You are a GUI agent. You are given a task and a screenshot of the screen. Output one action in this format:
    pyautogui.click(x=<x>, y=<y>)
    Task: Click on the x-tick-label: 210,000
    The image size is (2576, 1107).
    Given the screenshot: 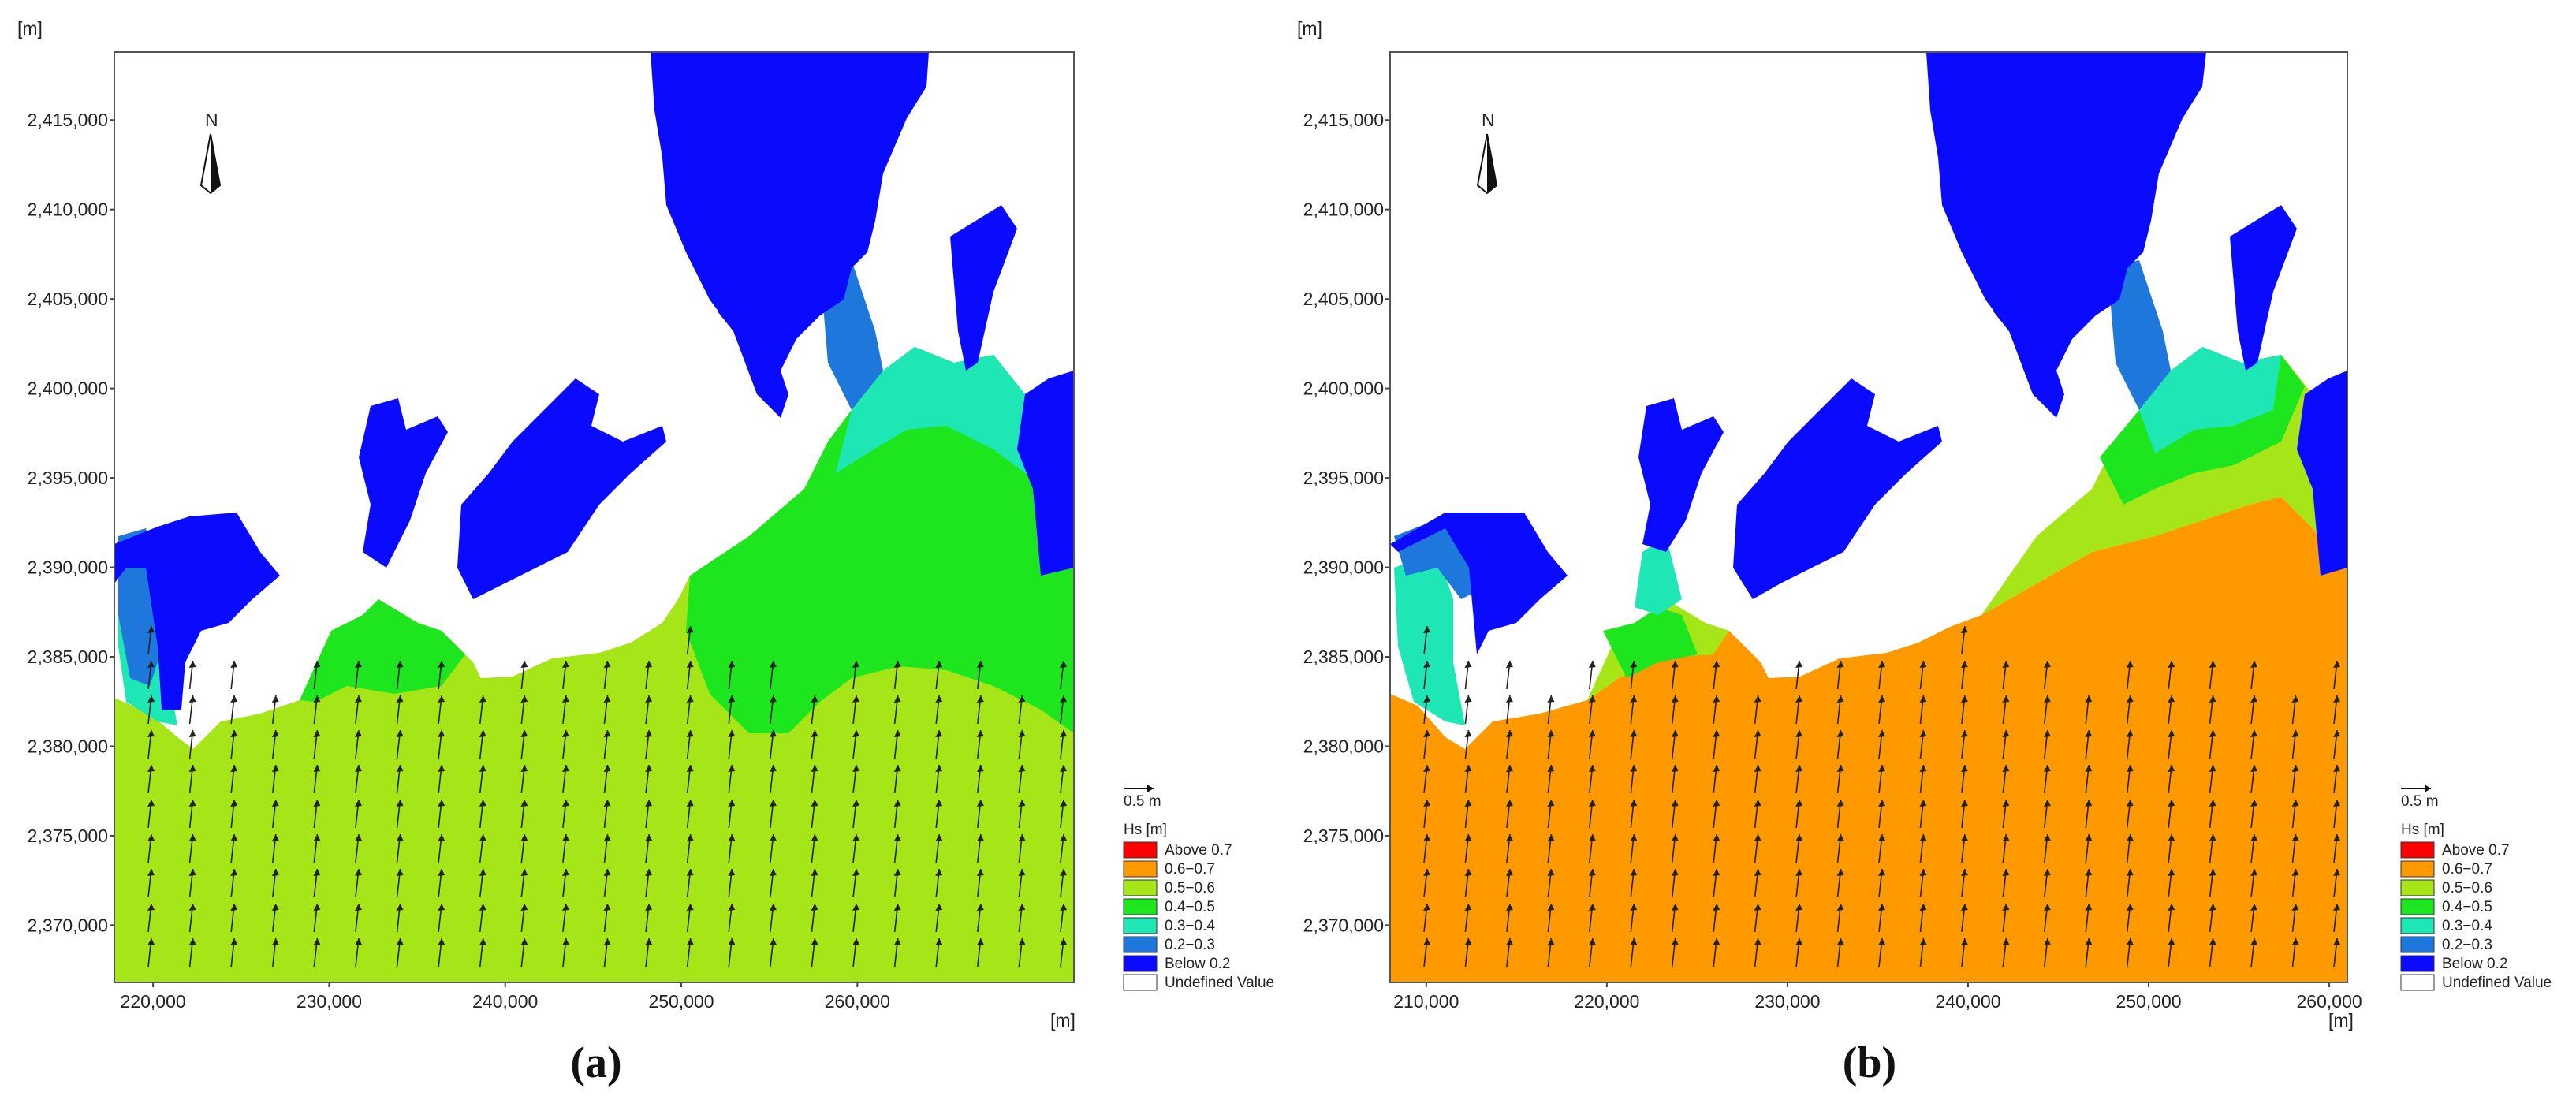 What is the action you would take?
    pyautogui.click(x=1426, y=1001)
    